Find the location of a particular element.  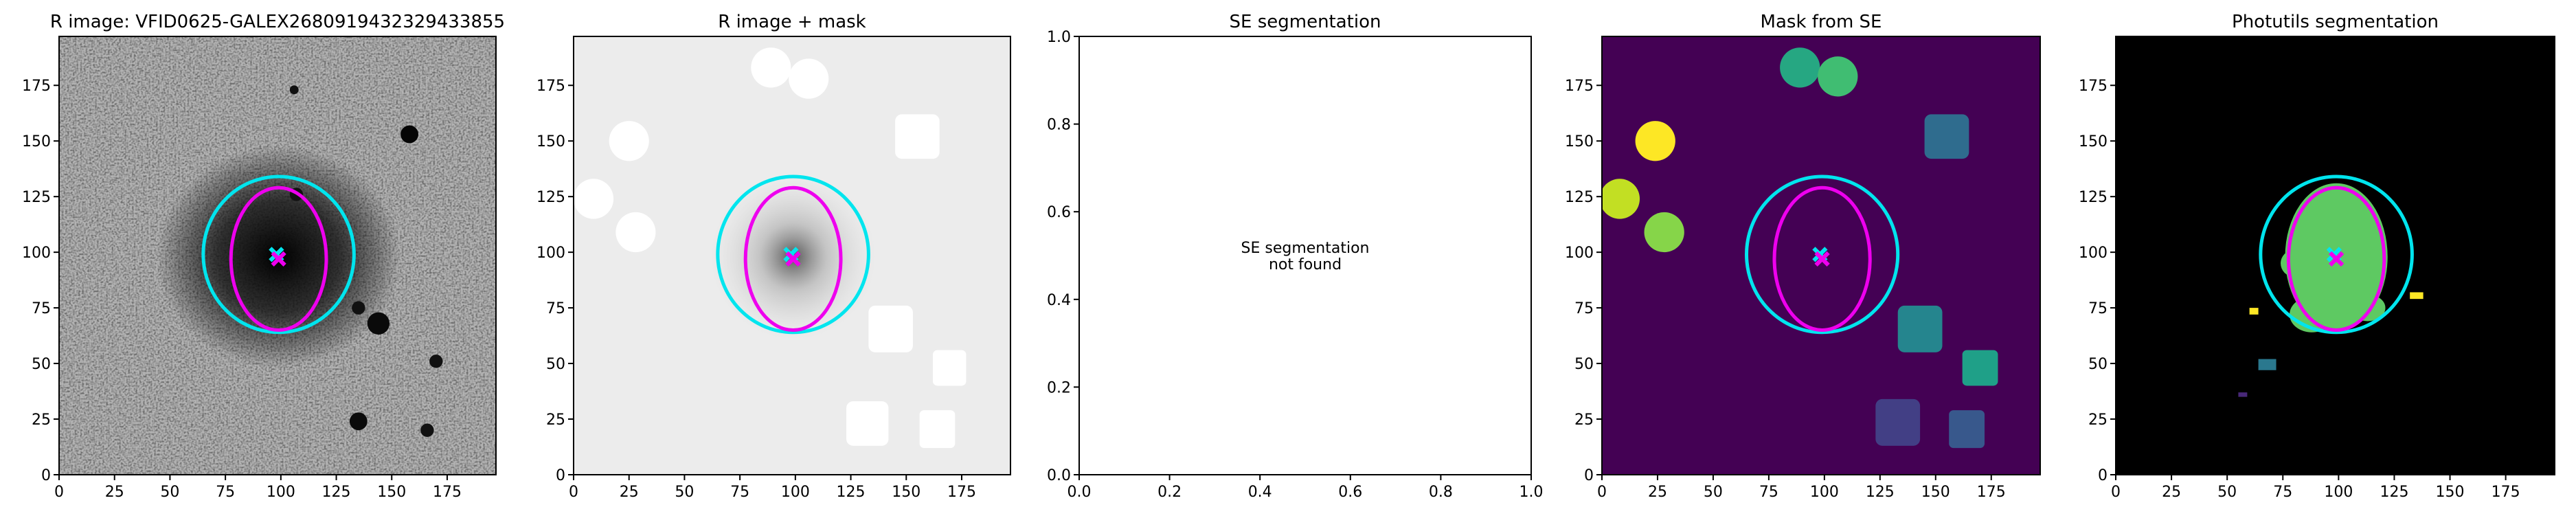

y-tick-label: 1.0 is located at coordinates (1059, 37).